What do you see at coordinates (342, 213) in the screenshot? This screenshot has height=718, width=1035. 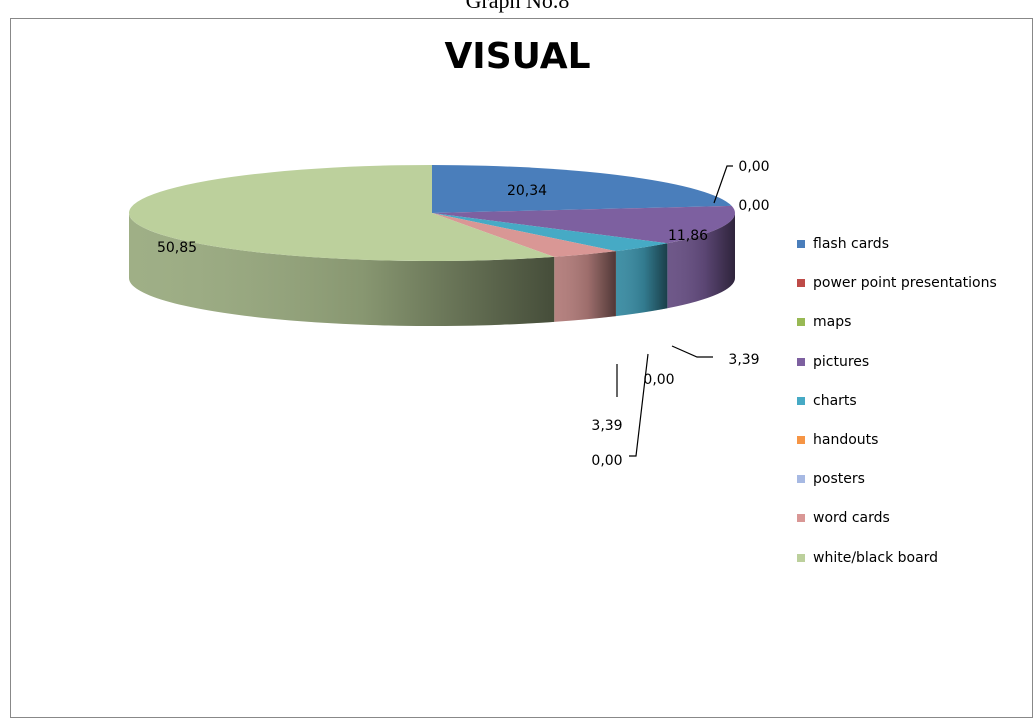 I see `pie-slice-white-black-board` at bounding box center [342, 213].